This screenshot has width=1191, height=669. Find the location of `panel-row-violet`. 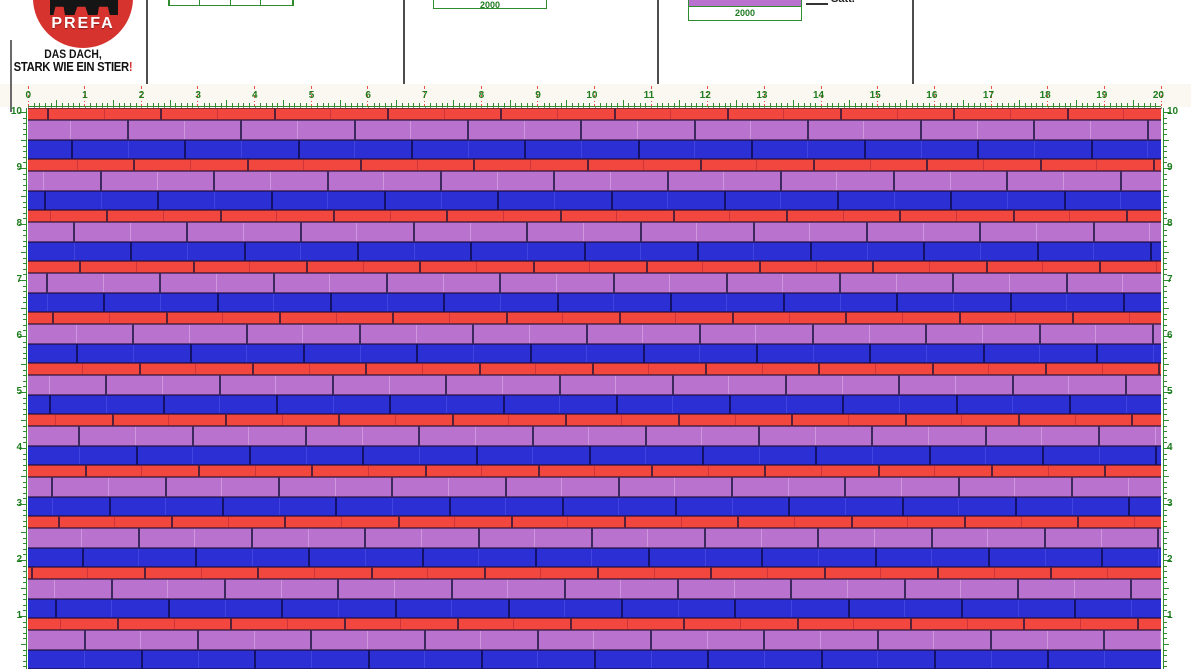

panel-row-violet is located at coordinates (594, 436).